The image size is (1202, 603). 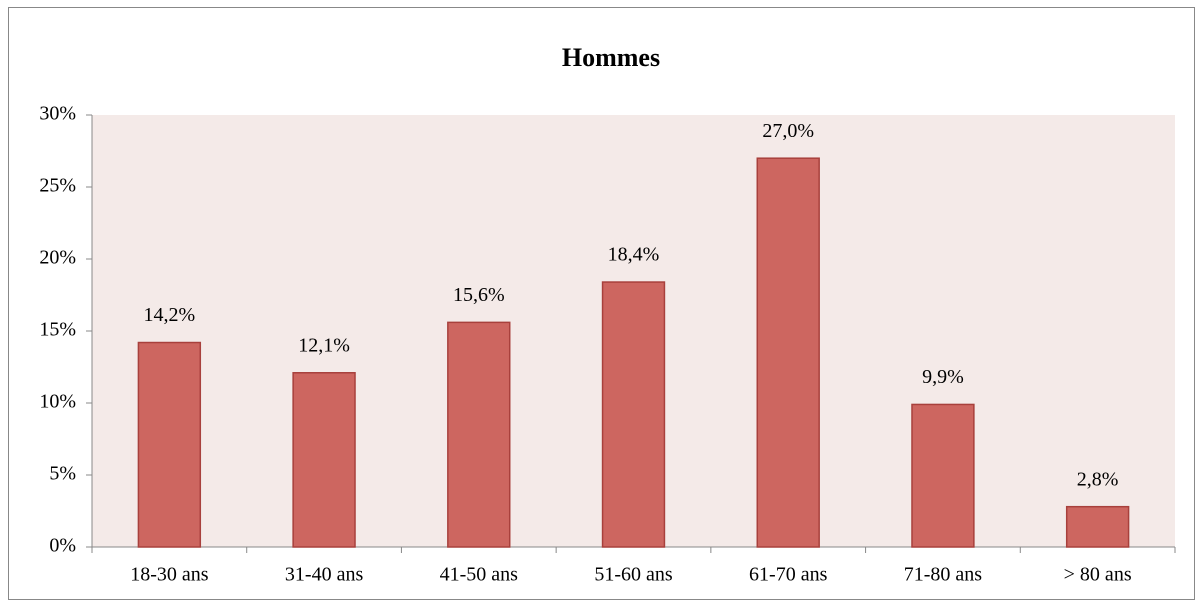 What do you see at coordinates (788, 575) in the screenshot?
I see `x-tick-label: 61-70 ans` at bounding box center [788, 575].